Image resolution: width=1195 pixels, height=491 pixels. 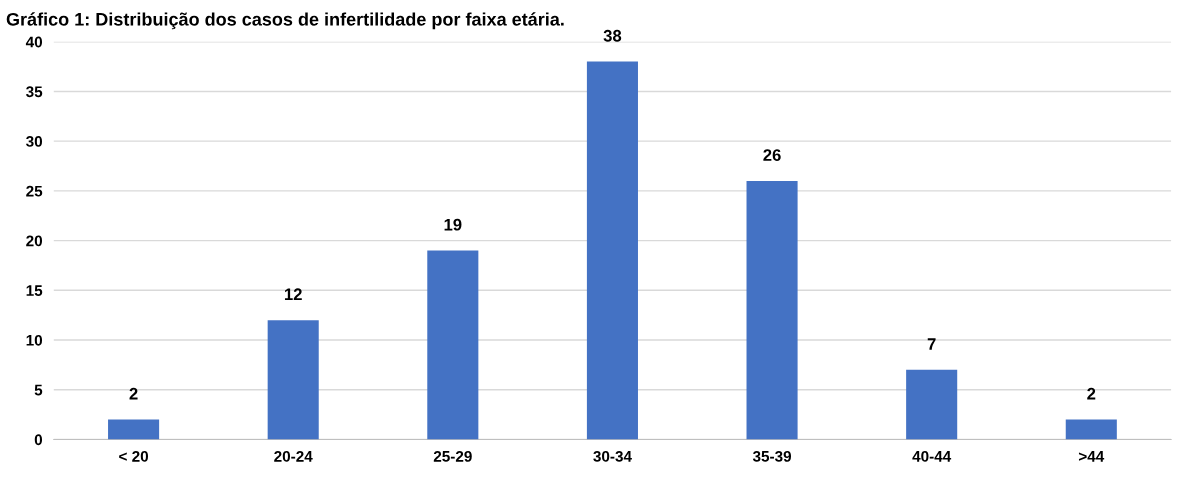 I want to click on y-tick-label: 0, so click(x=38, y=440).